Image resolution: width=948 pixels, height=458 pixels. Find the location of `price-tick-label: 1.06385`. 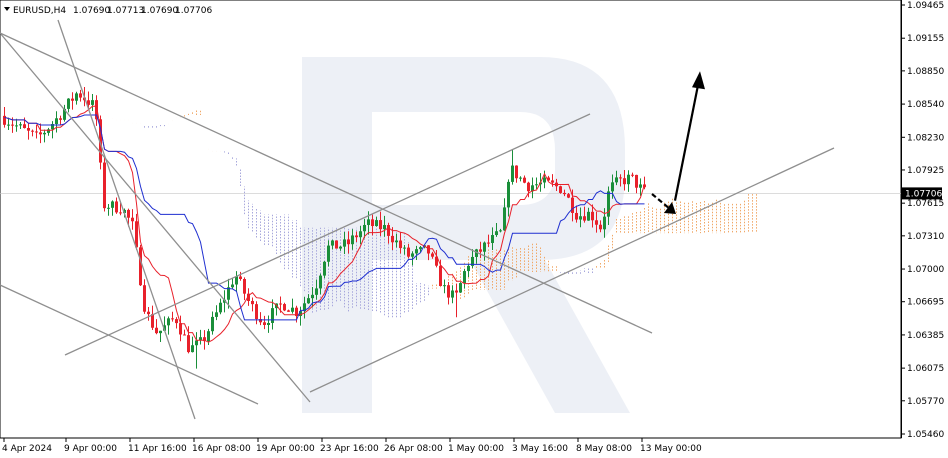

price-tick-label: 1.06385 is located at coordinates (925, 336).